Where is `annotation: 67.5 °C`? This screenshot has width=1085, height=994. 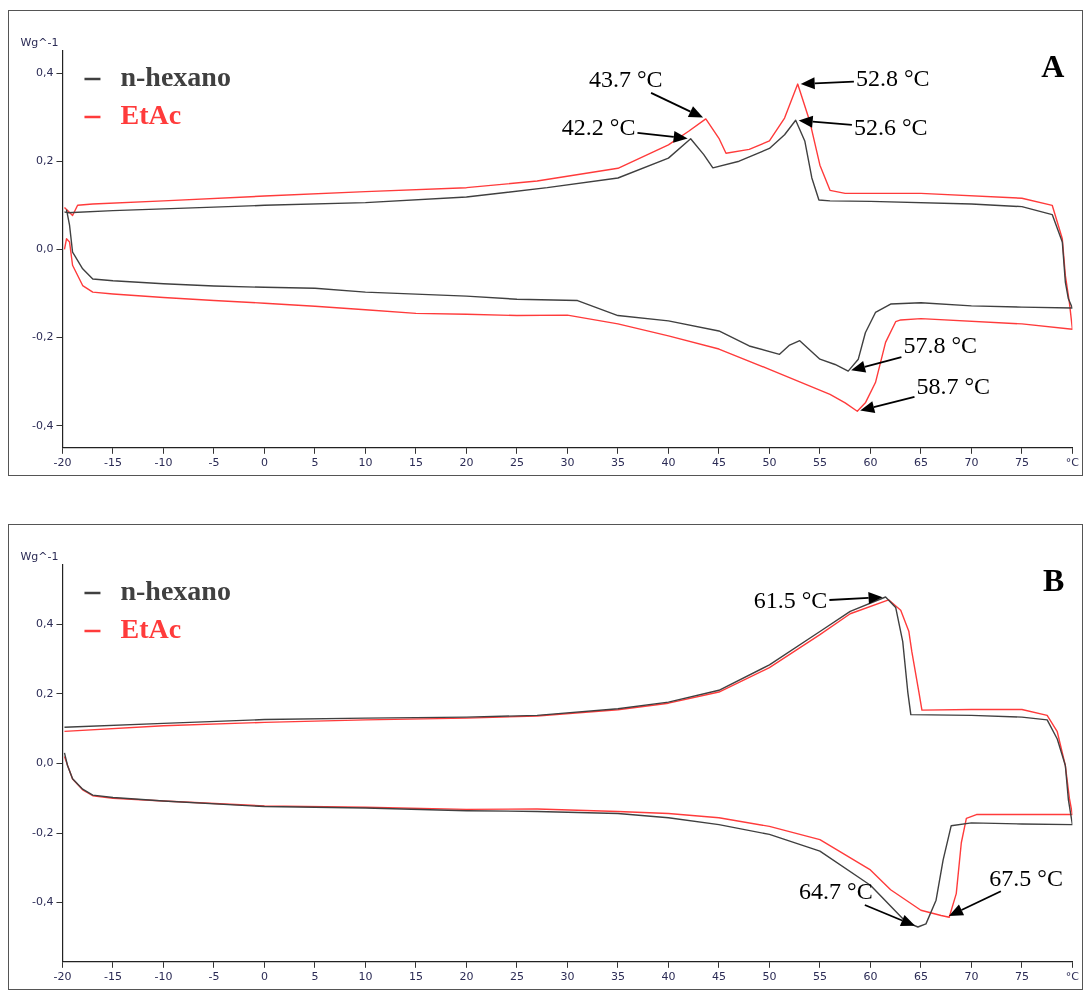
annotation: 67.5 °C is located at coordinates (1026, 877).